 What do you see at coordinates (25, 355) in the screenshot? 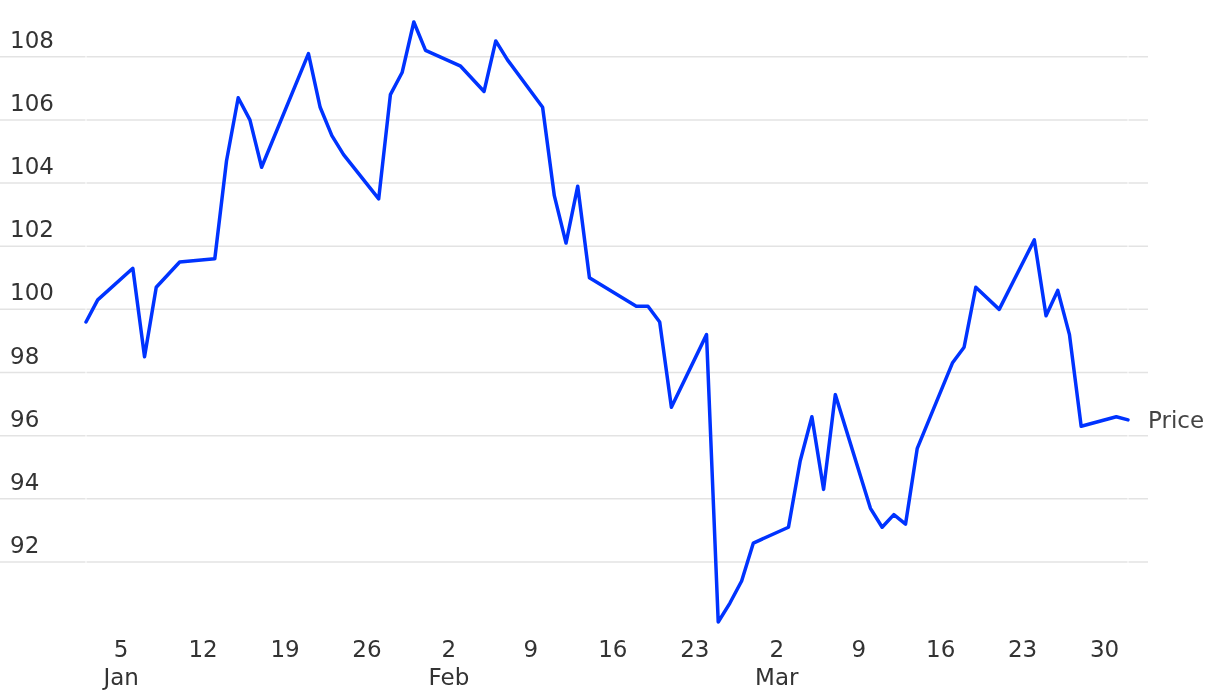
I see `y-tick-label: 98` at bounding box center [25, 355].